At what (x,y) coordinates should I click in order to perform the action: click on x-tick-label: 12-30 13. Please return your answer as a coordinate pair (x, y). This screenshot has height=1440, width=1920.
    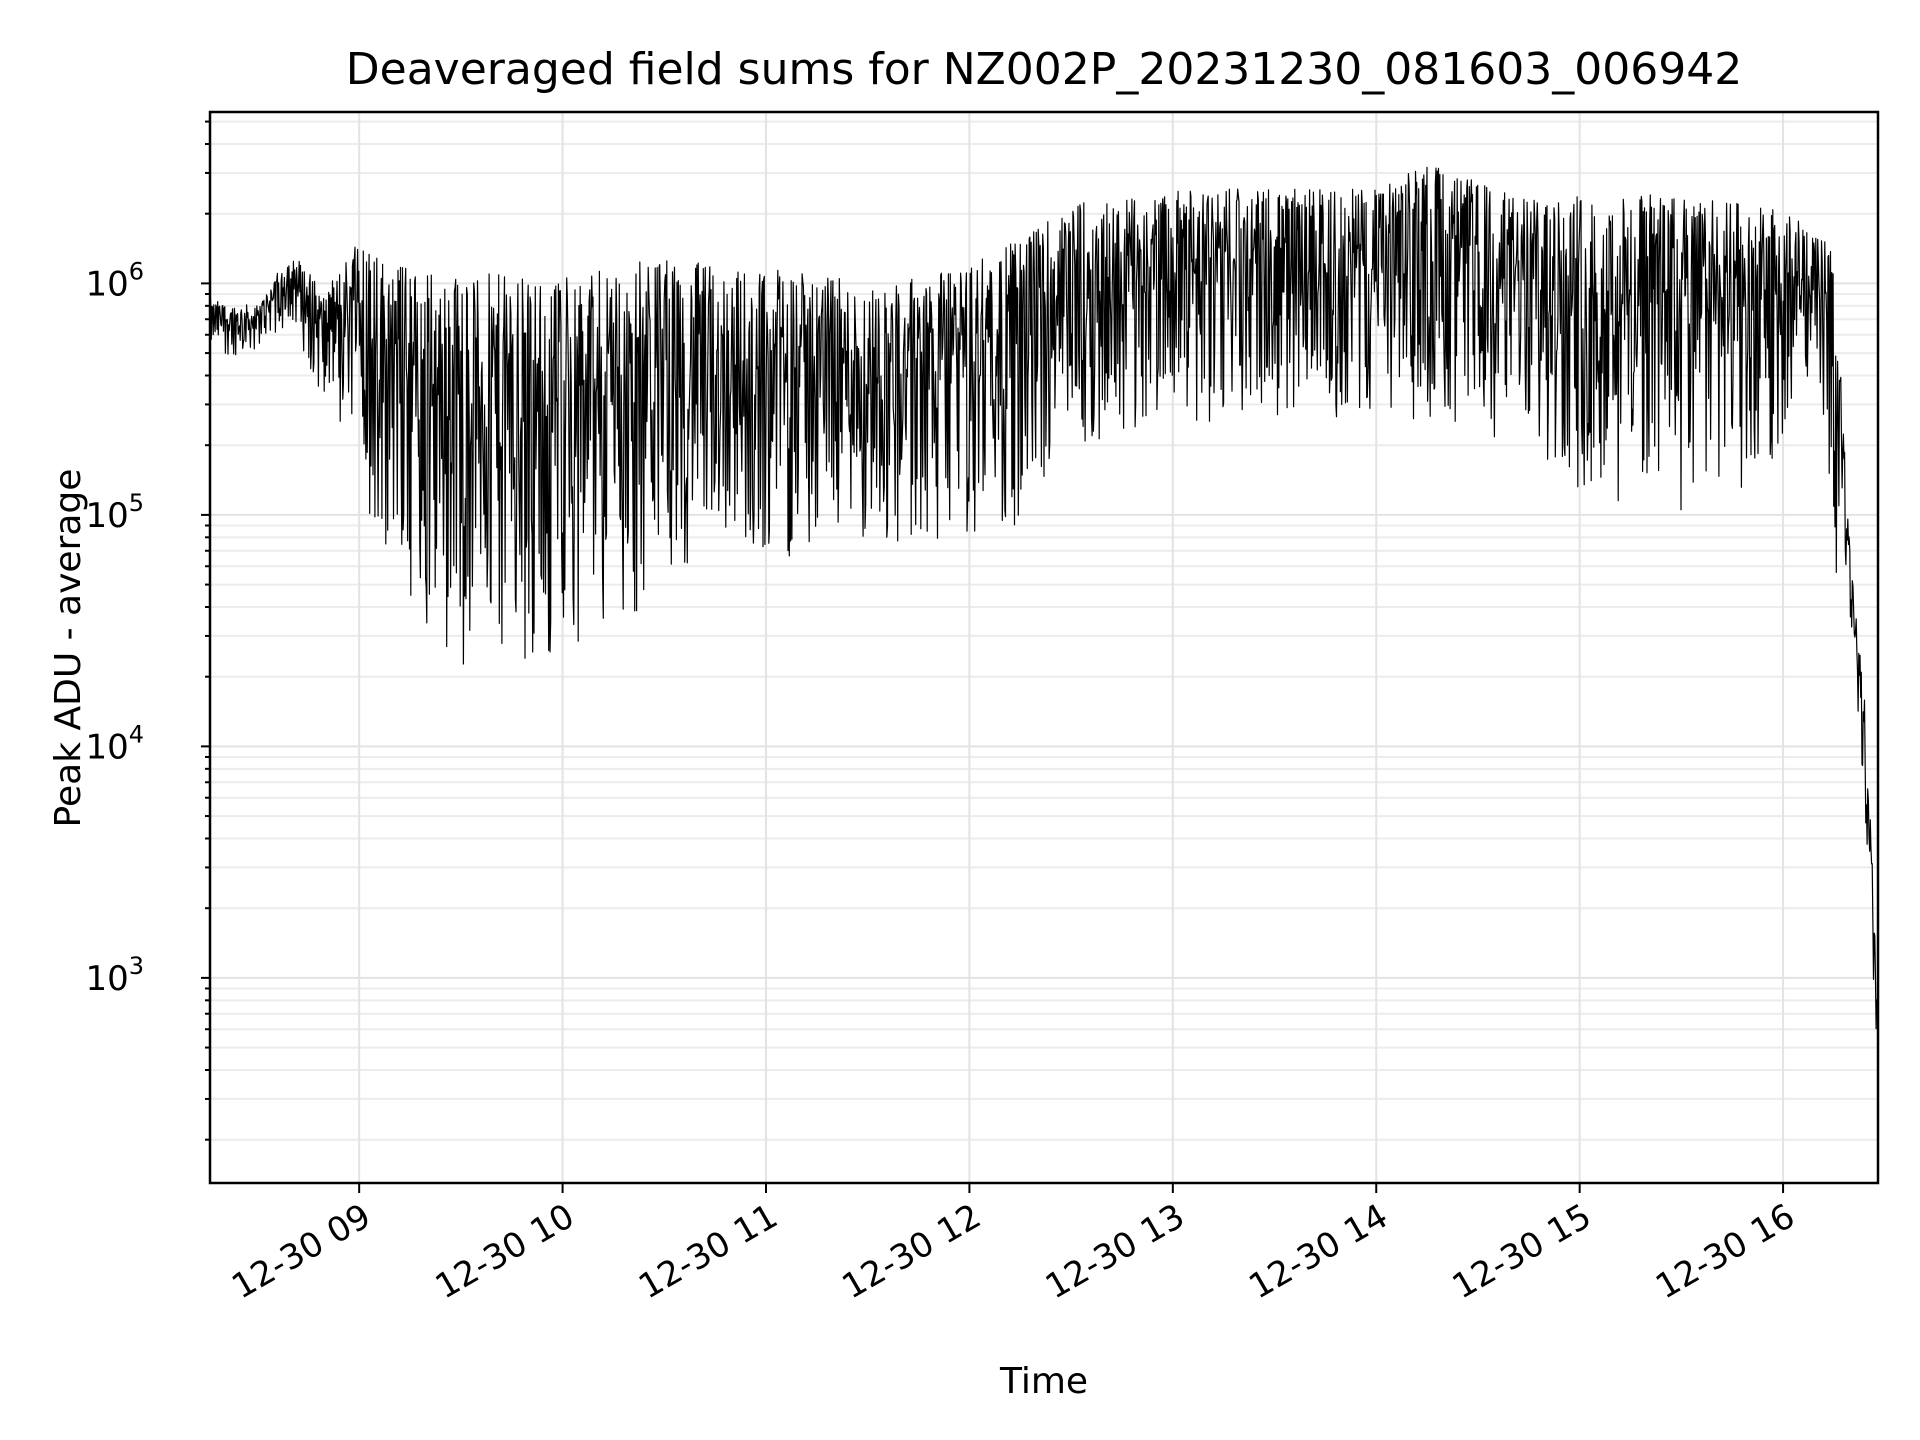
    Looking at the image, I should click on (1115, 1251).